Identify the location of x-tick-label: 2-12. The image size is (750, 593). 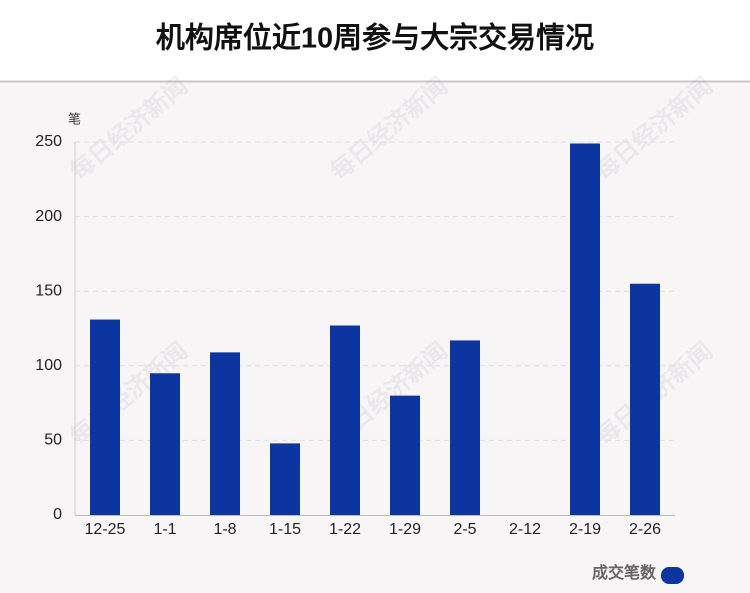
(525, 529).